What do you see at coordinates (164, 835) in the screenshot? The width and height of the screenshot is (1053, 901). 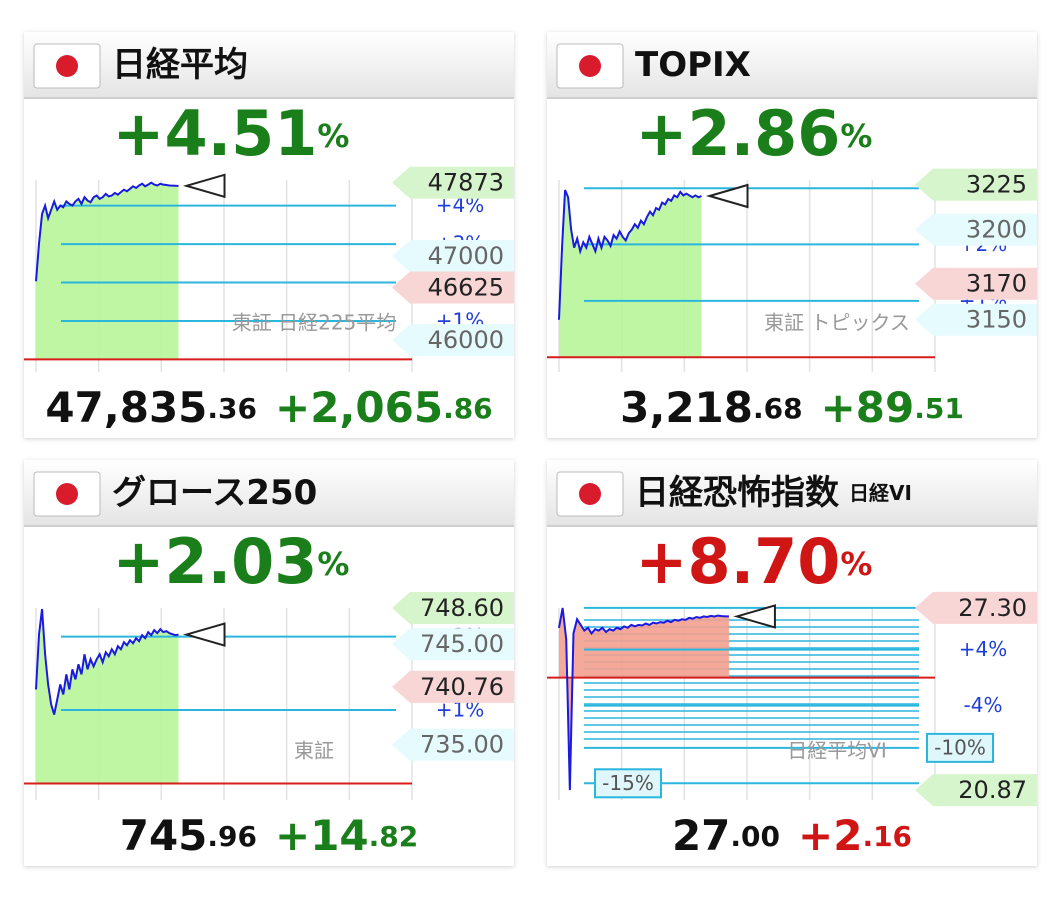 I see `price-int: 745` at bounding box center [164, 835].